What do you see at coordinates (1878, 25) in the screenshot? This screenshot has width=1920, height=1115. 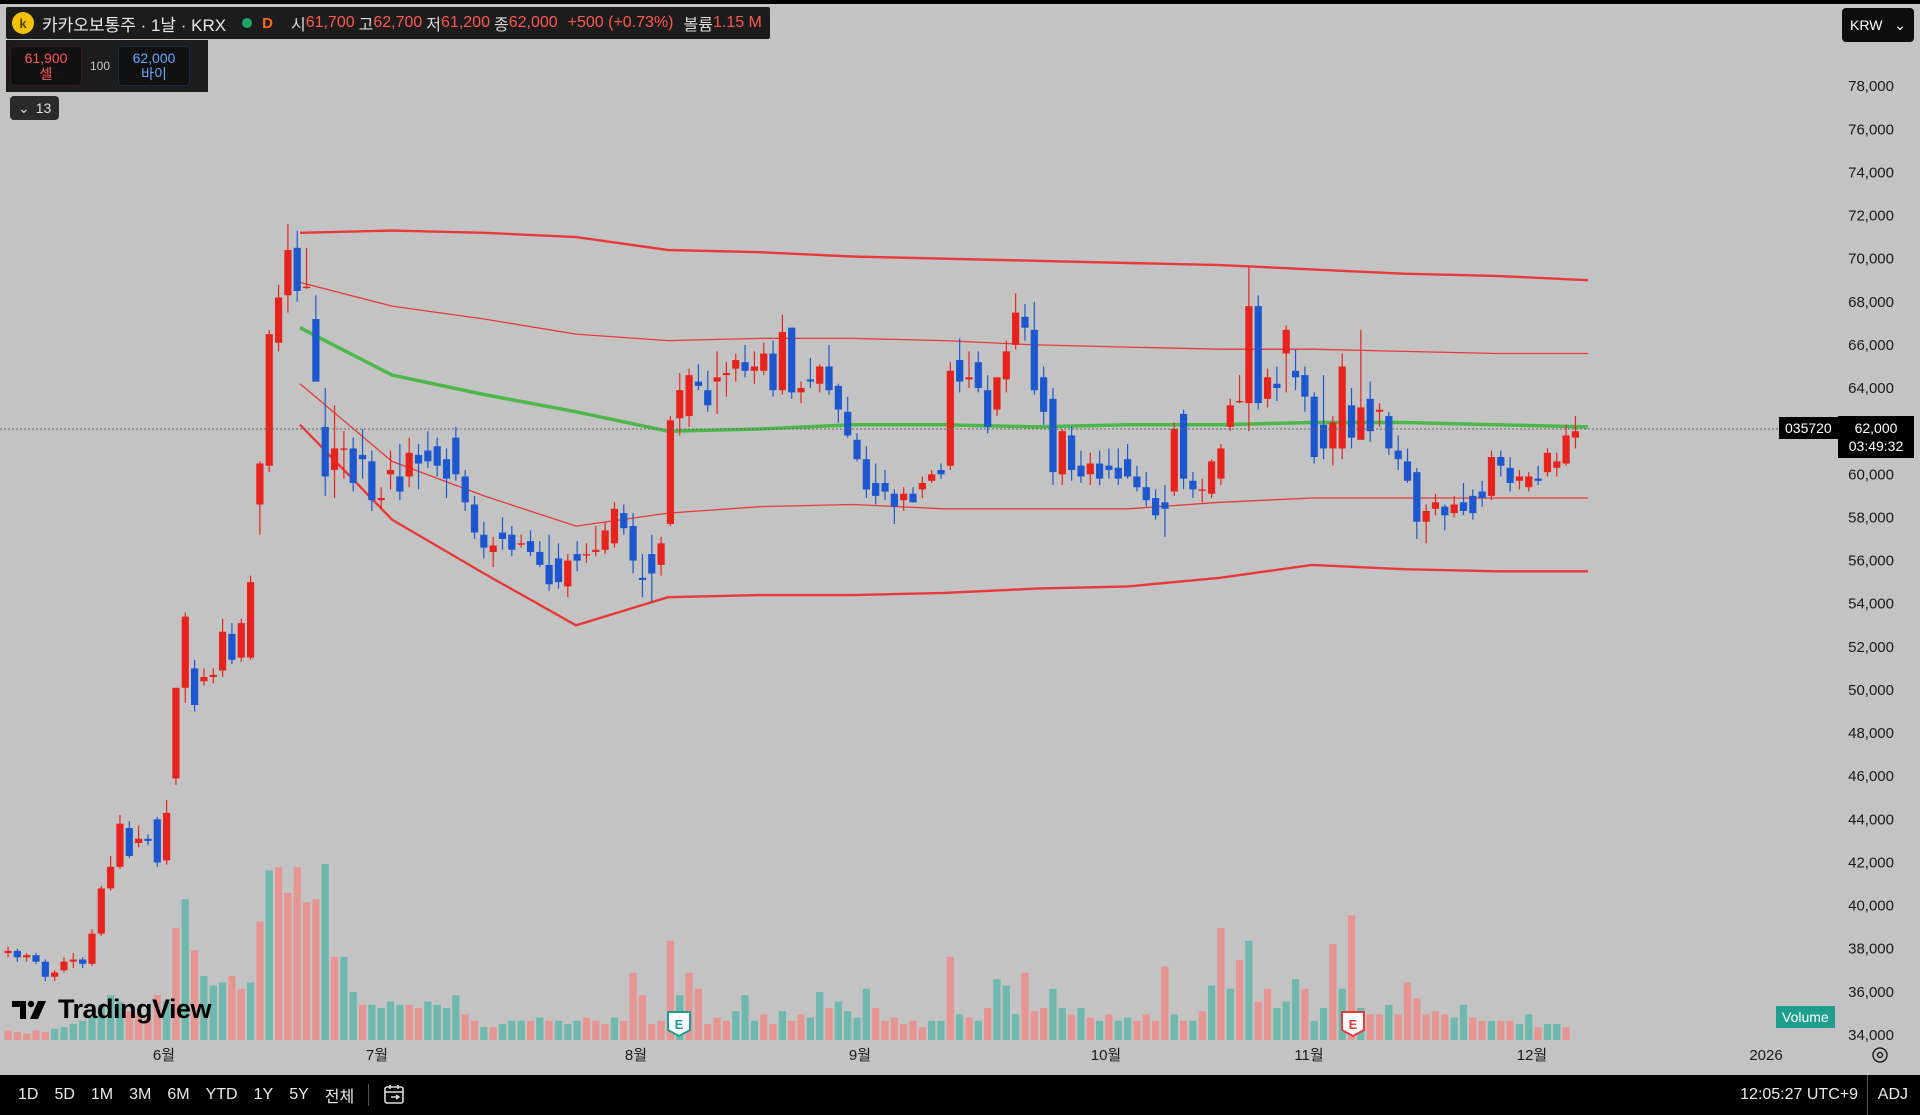 I see `currency-selector: KRW ⌄` at bounding box center [1878, 25].